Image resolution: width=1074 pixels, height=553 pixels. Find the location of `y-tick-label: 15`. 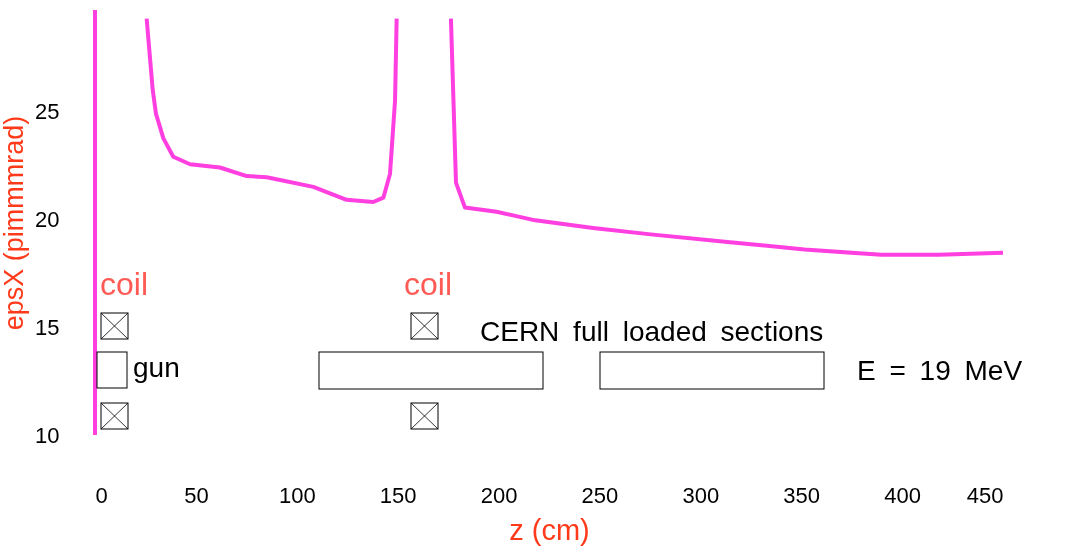

y-tick-label: 15 is located at coordinates (47, 327).